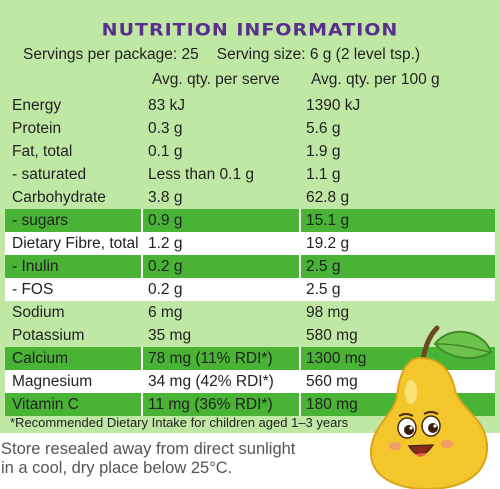 The image size is (500, 489). I want to click on nutrient-per-serve: Less than 0.1 g, so click(201, 174).